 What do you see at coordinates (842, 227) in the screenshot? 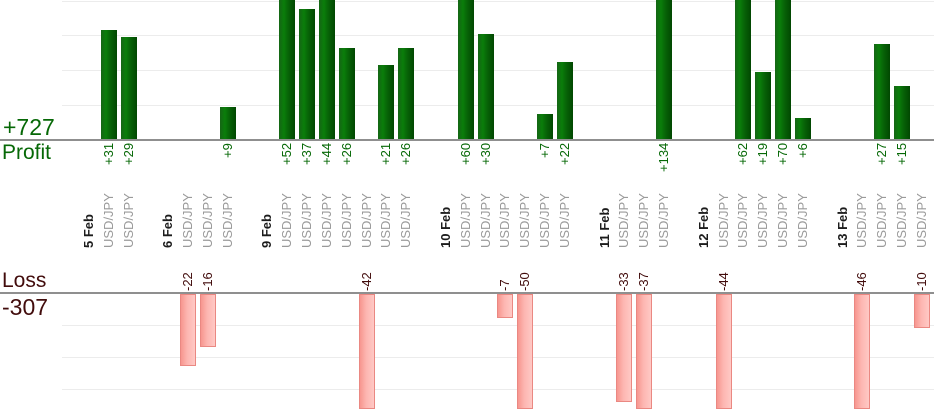
I see `date-label: 13 Feb` at bounding box center [842, 227].